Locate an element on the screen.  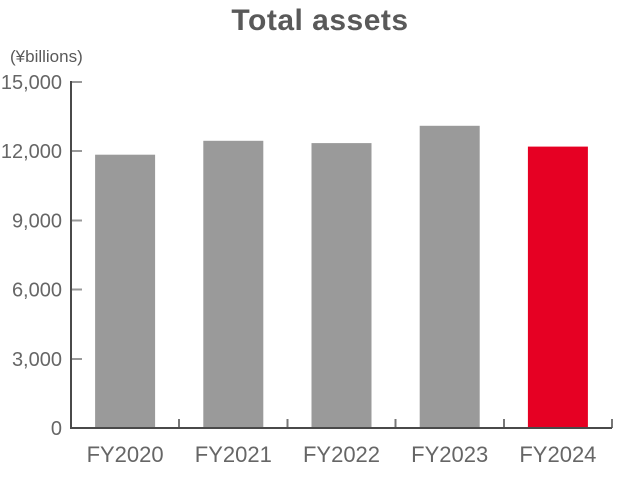
x-category-label: FY2021 is located at coordinates (233, 454).